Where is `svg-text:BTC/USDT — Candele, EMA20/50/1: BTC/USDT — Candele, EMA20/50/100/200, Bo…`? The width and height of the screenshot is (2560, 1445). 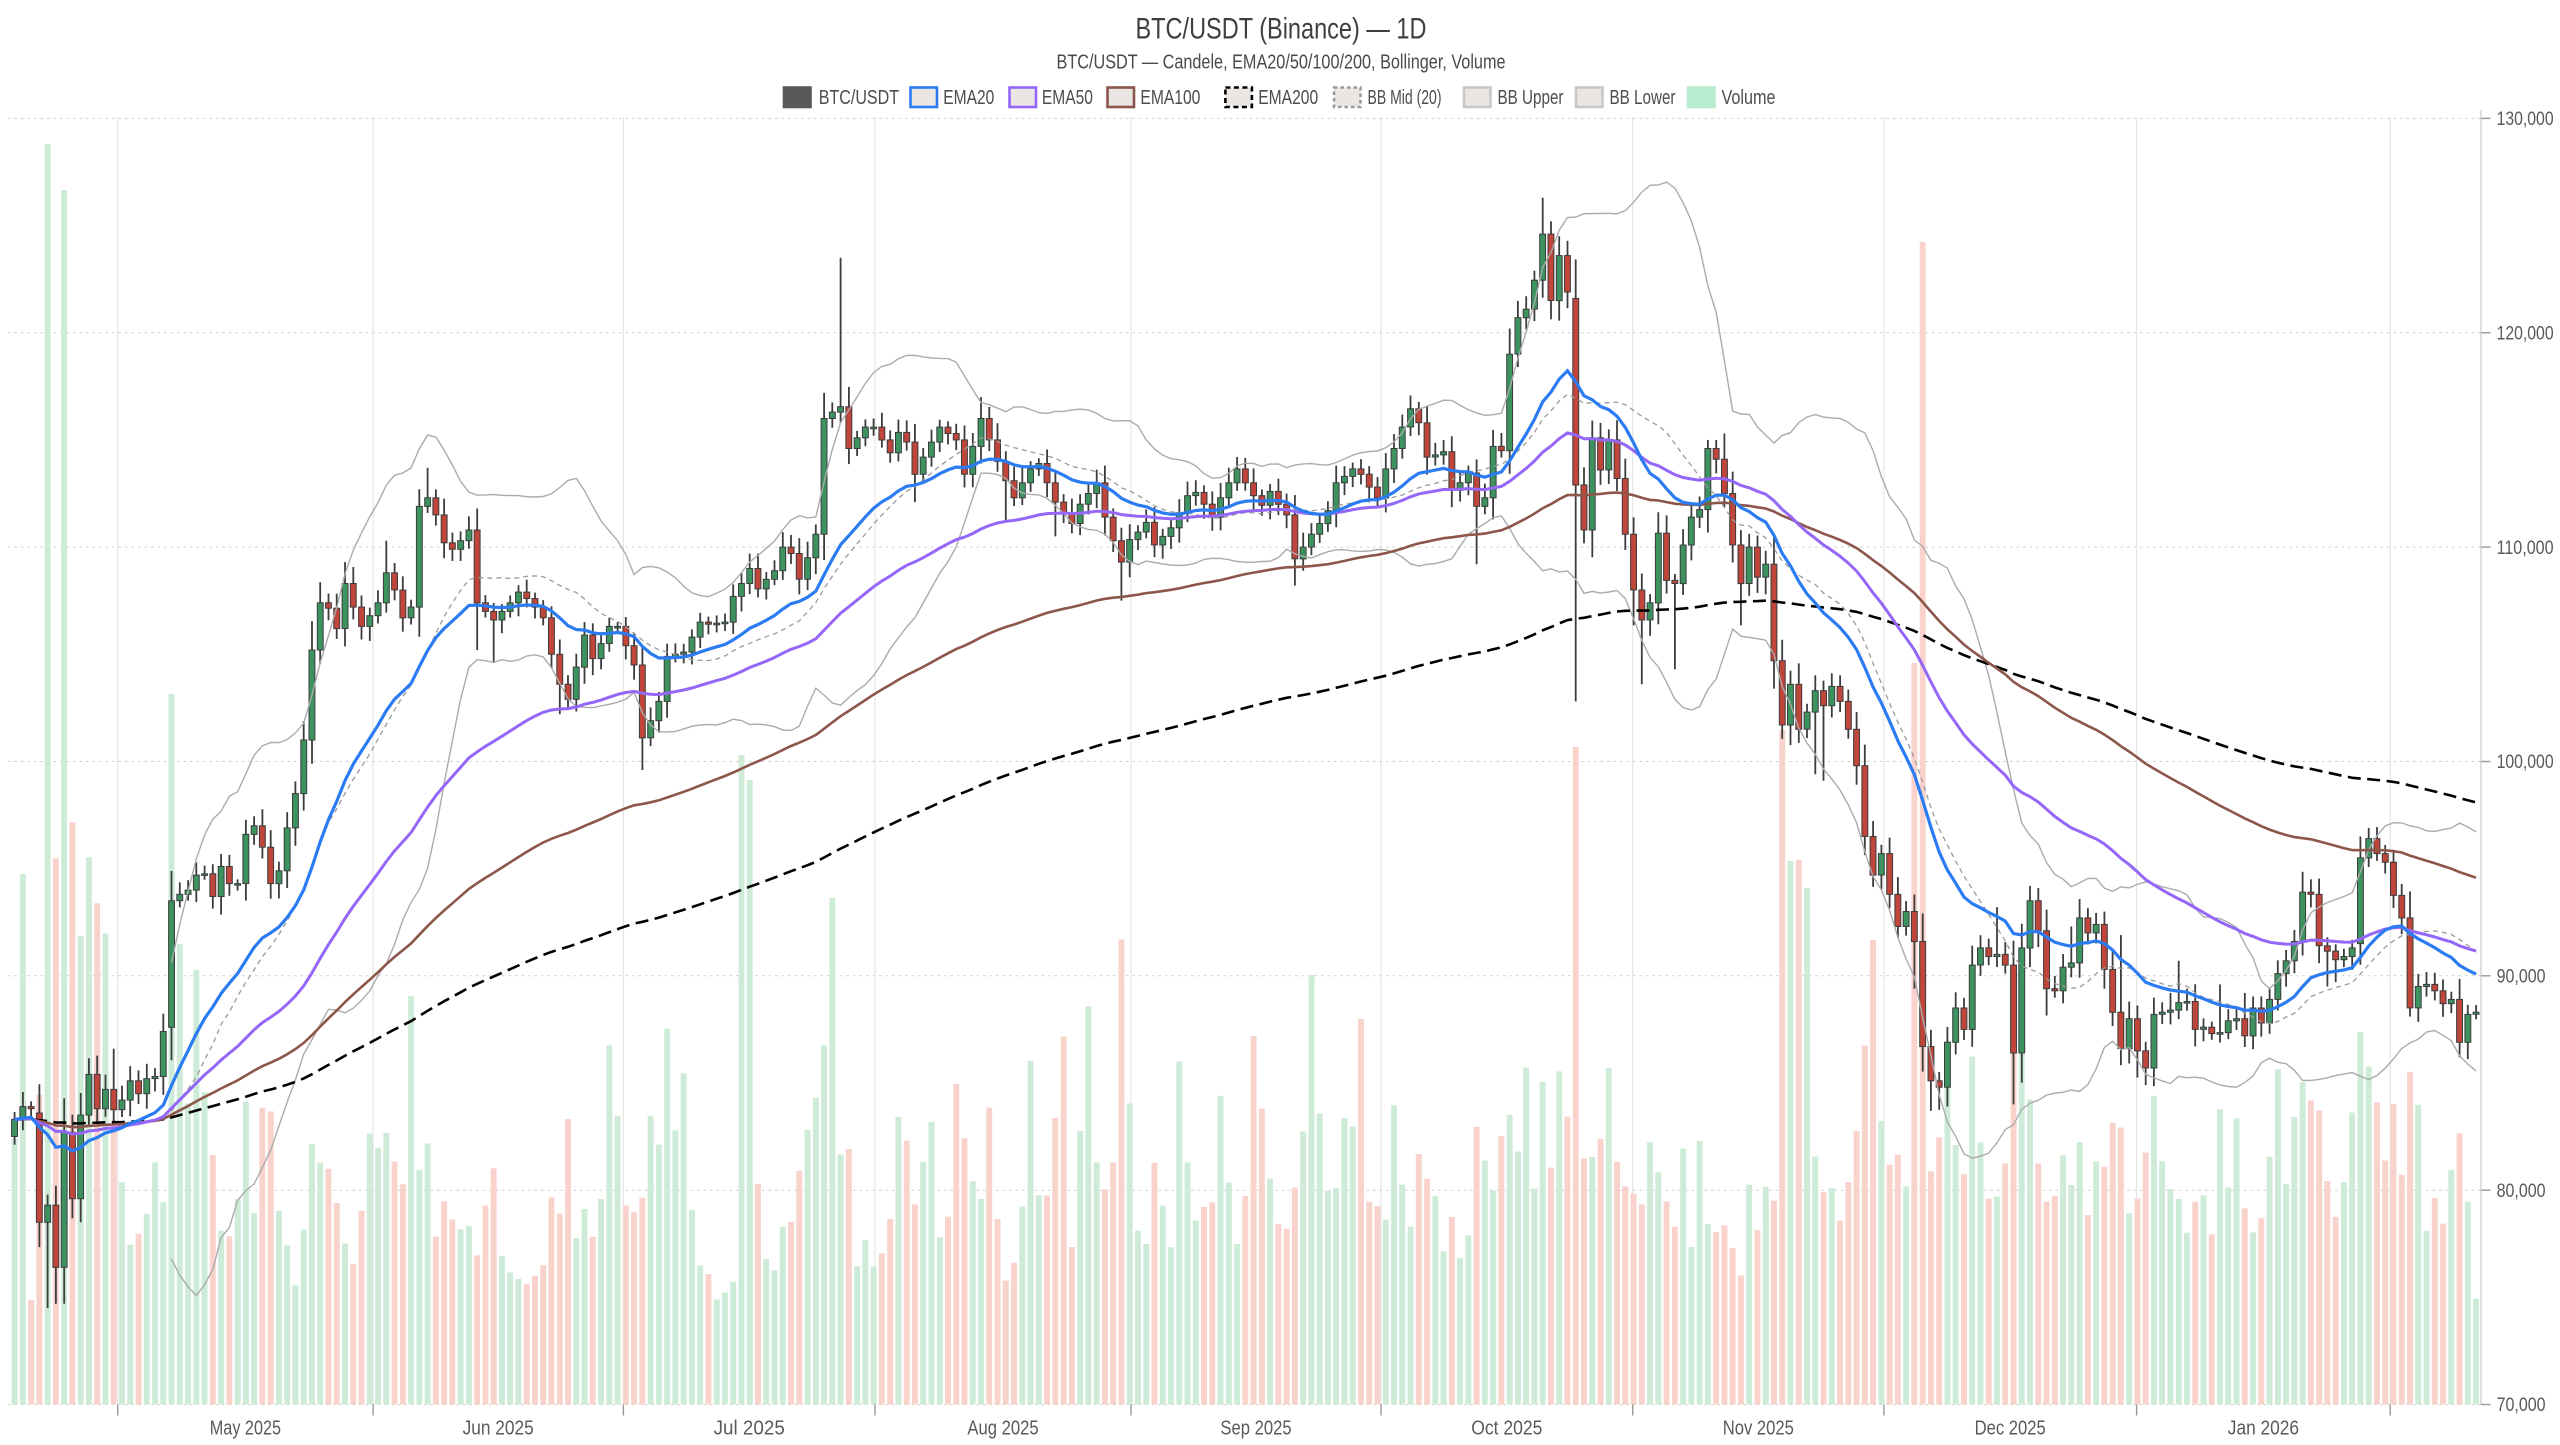
svg-text:BTC/USDT — Candele, EMA20/50/1: BTC/USDT — Candele, EMA20/50/100/200, Bo… is located at coordinates (1281, 62).